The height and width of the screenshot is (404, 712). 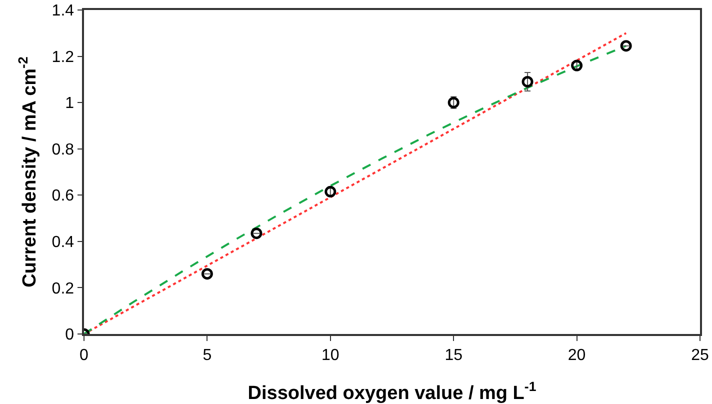 What do you see at coordinates (63, 149) in the screenshot?
I see `y-tick-label: 0.8` at bounding box center [63, 149].